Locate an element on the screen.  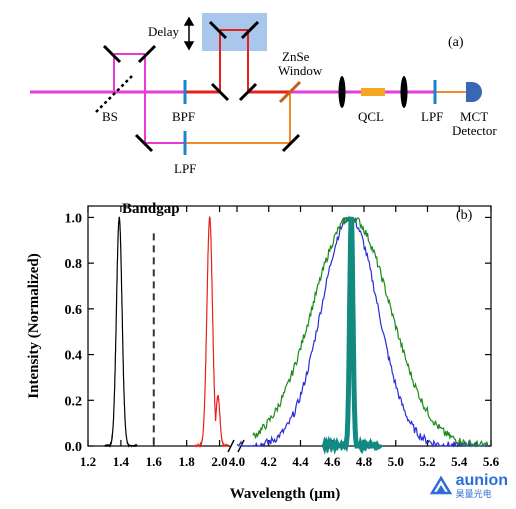
qcl-block is located at coordinates (373, 92).